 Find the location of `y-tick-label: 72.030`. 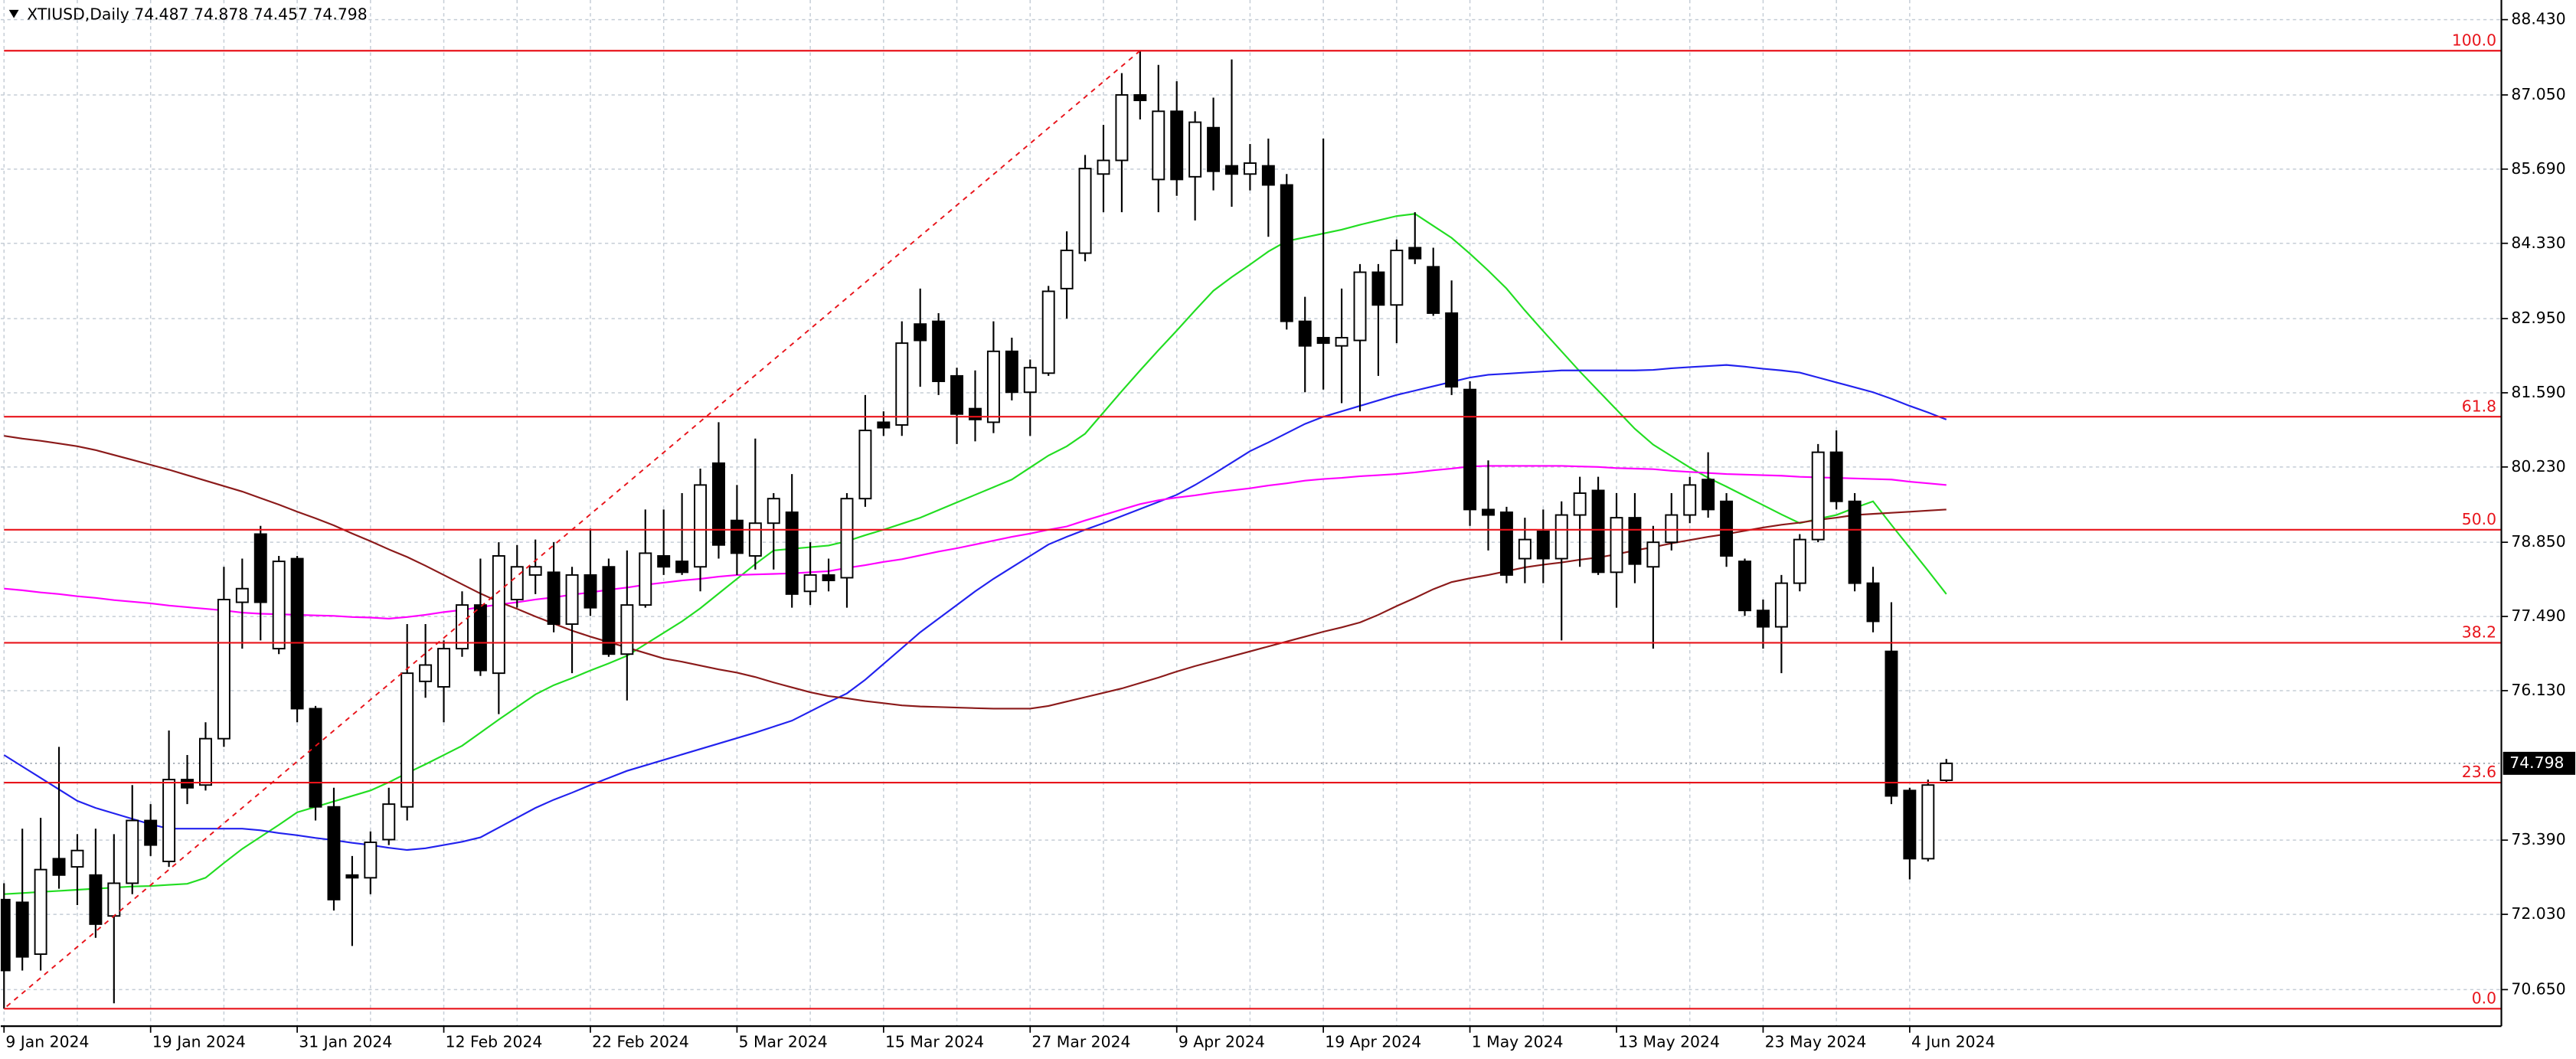

y-tick-label: 72.030 is located at coordinates (2538, 914).